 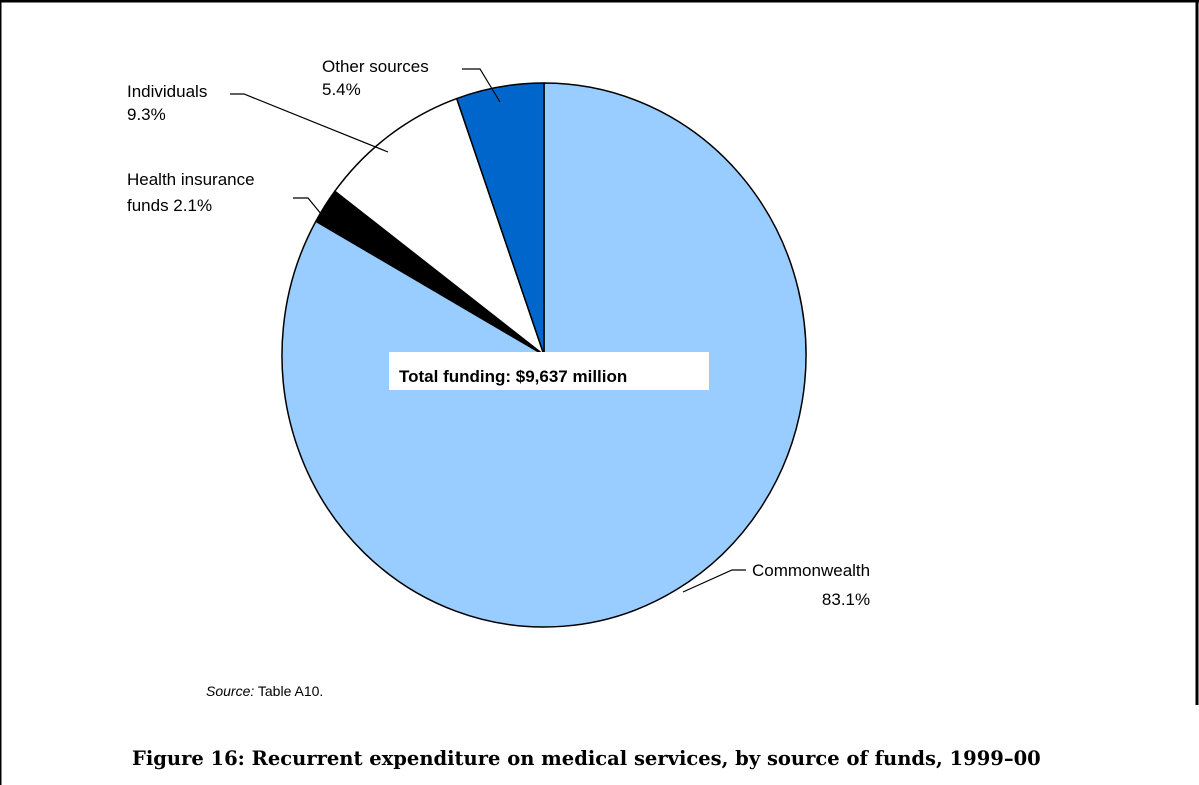 I want to click on label-commonwealth-value: 83.1%, so click(x=846, y=599).